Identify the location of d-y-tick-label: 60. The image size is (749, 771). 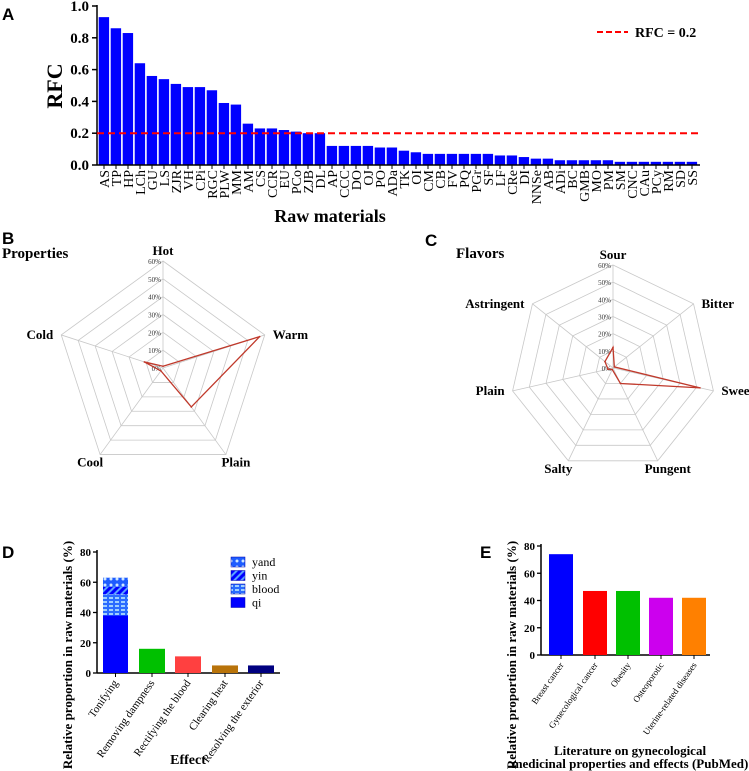
(86, 583).